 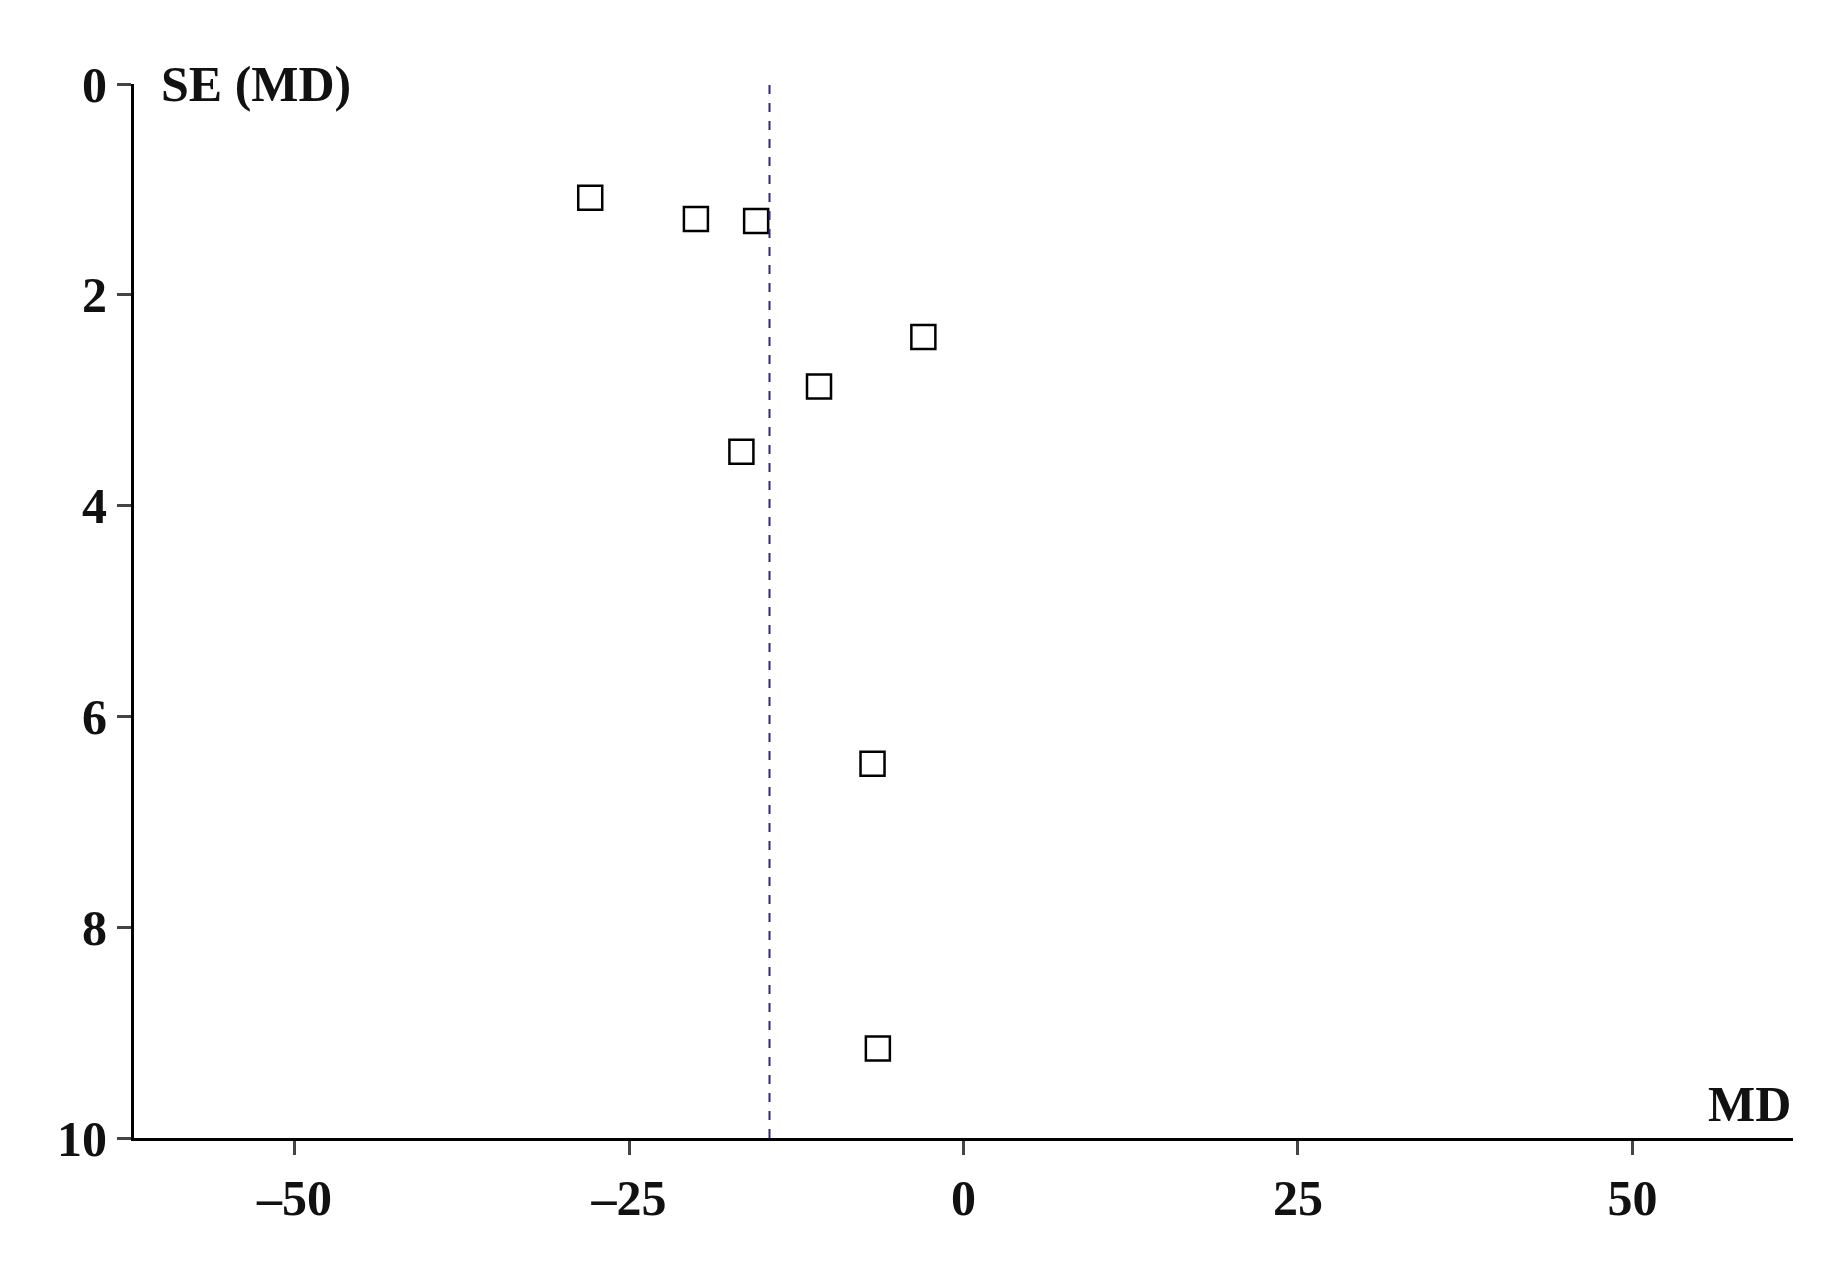 I want to click on x-tick-label: 25, so click(x=1297, y=1198).